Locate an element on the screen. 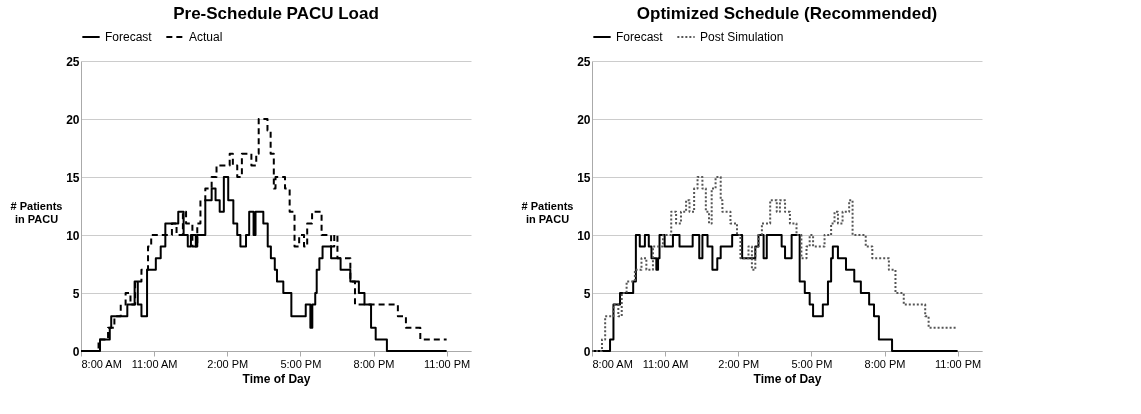  chart-title: Pre-Schedule PACU Load is located at coordinates (276, 13).